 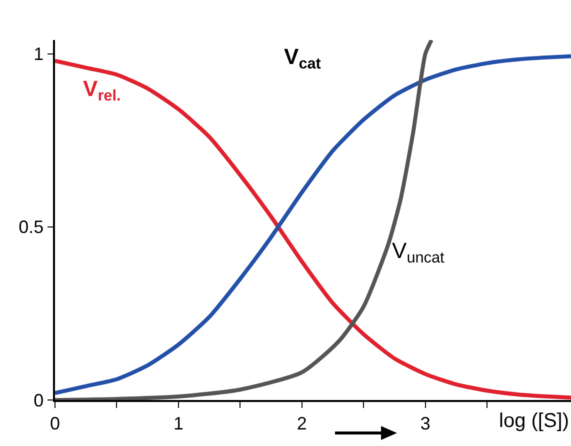 I want to click on y-tick-label: 0, so click(x=39, y=400).